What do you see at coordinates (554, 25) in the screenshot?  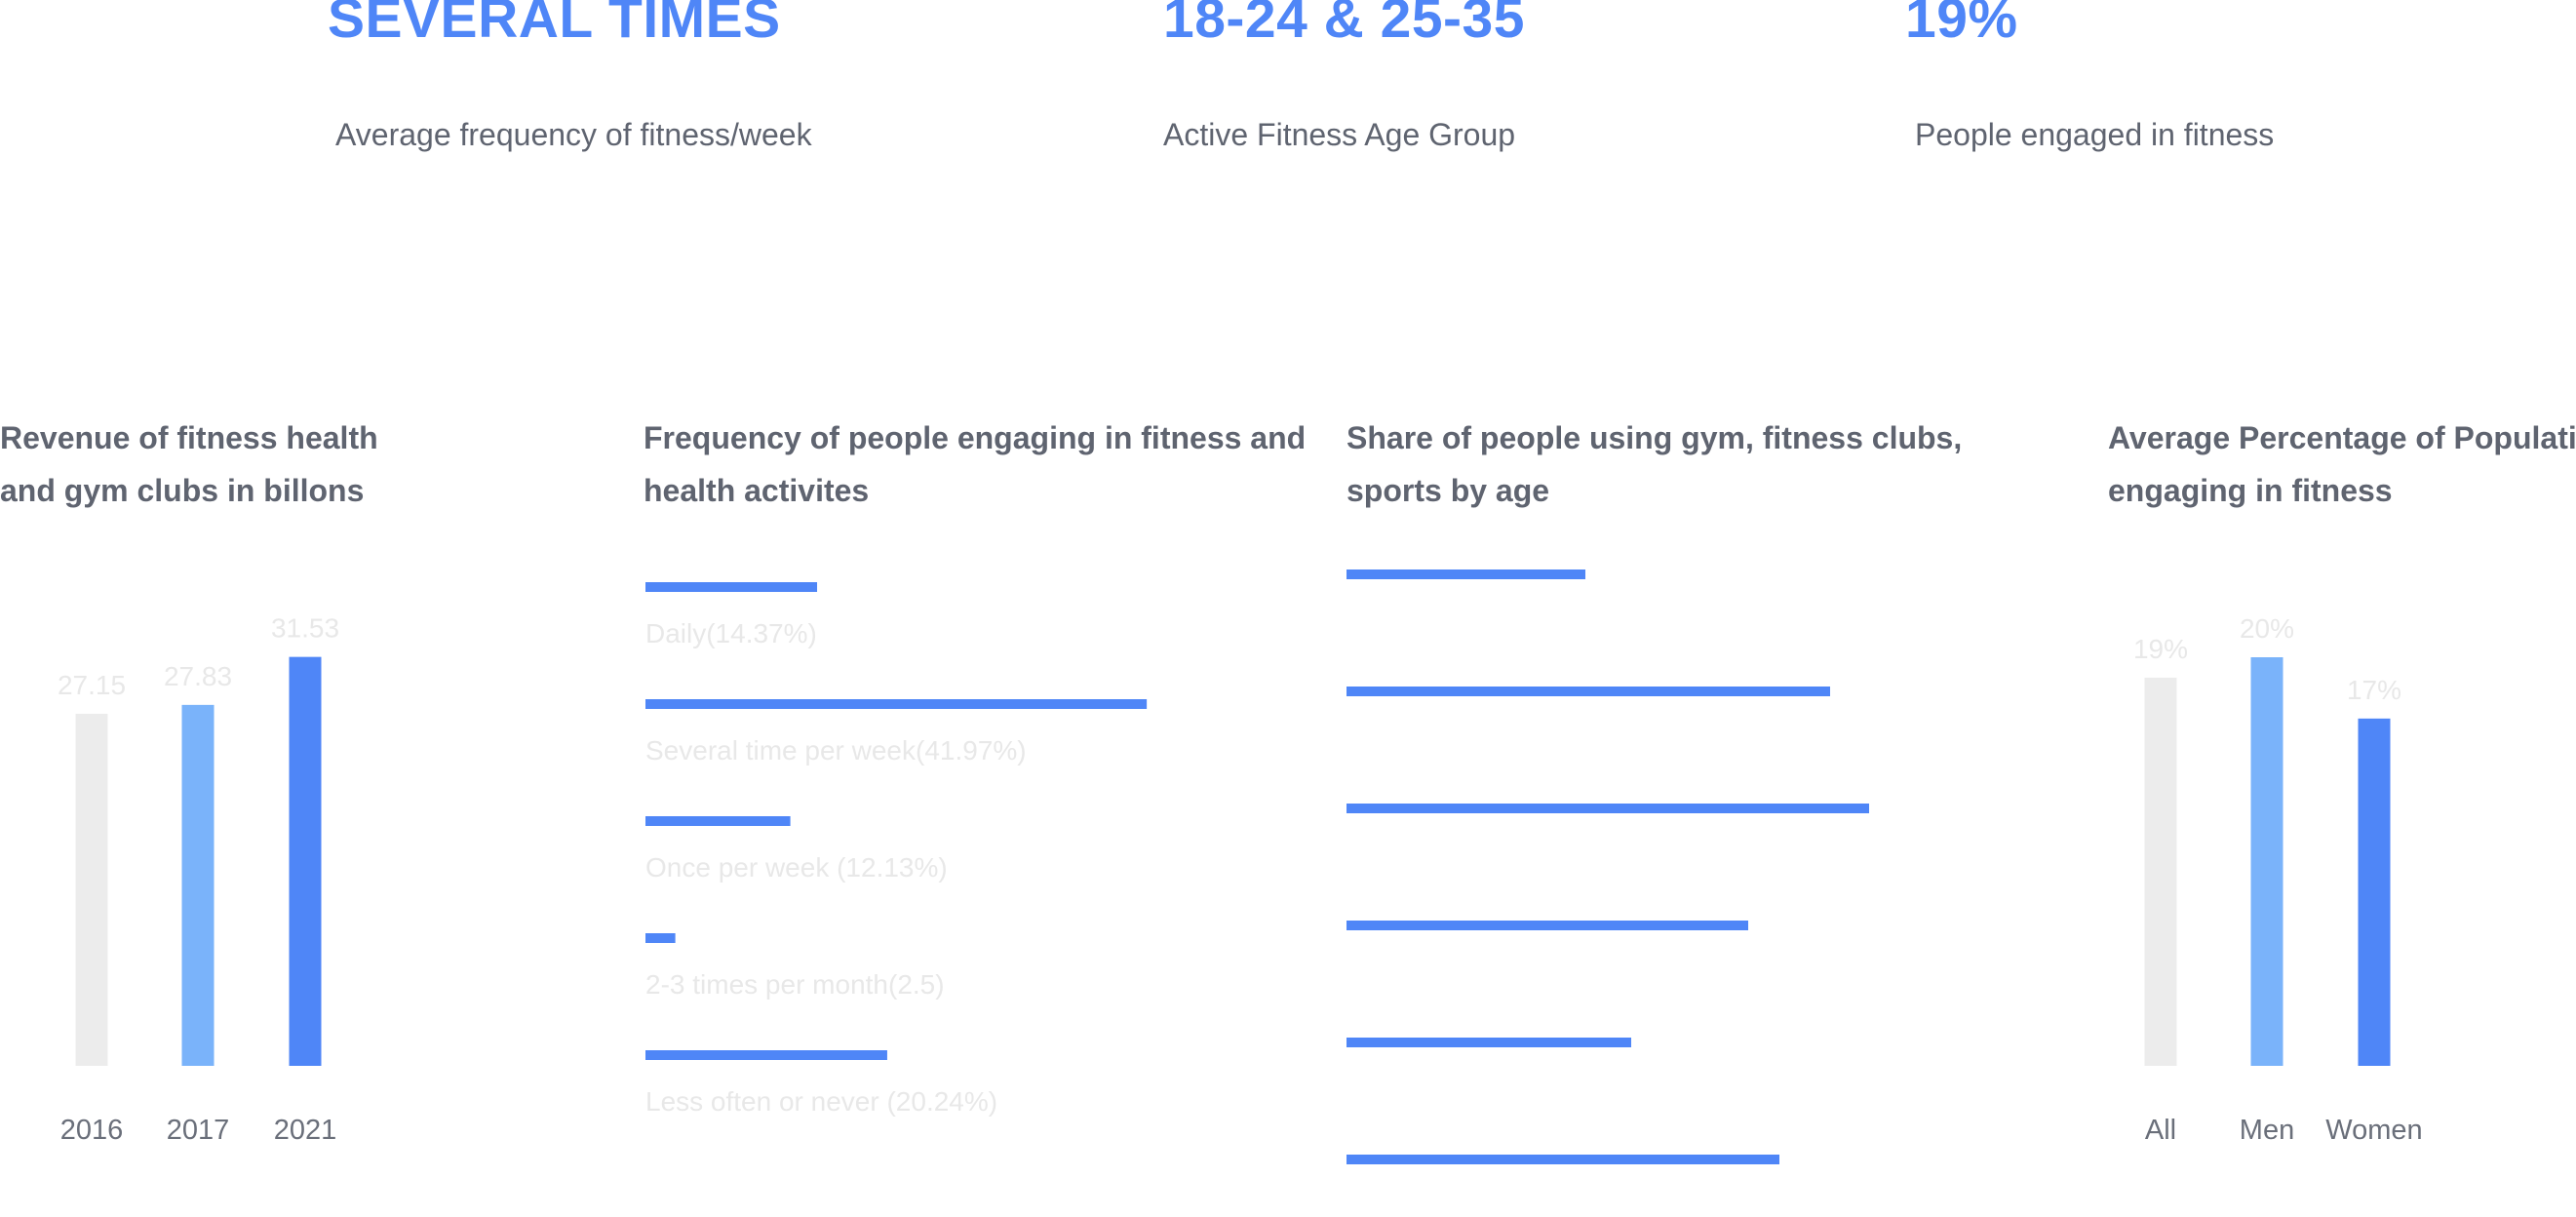 I see `stat-frequency-value: SEVERAL TIMES` at bounding box center [554, 25].